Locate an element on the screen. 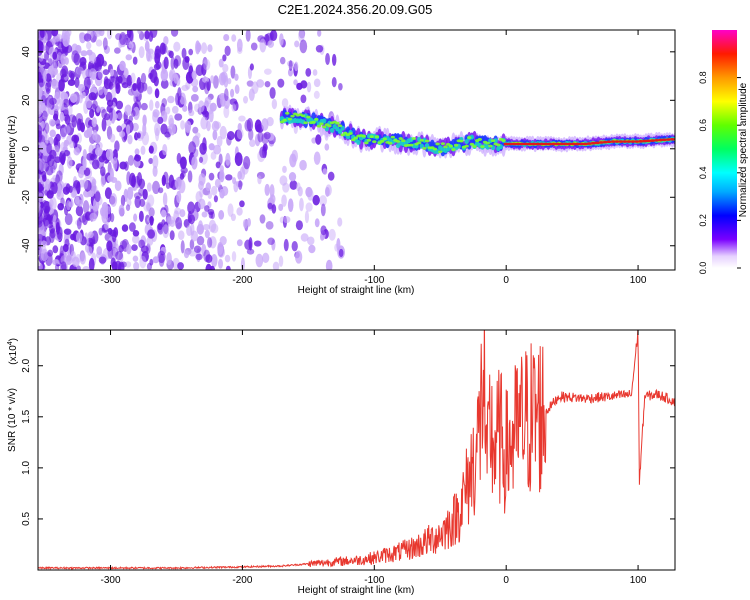 The width and height of the screenshot is (750, 600). colorbar-tick-label: 0.0 is located at coordinates (703, 268).